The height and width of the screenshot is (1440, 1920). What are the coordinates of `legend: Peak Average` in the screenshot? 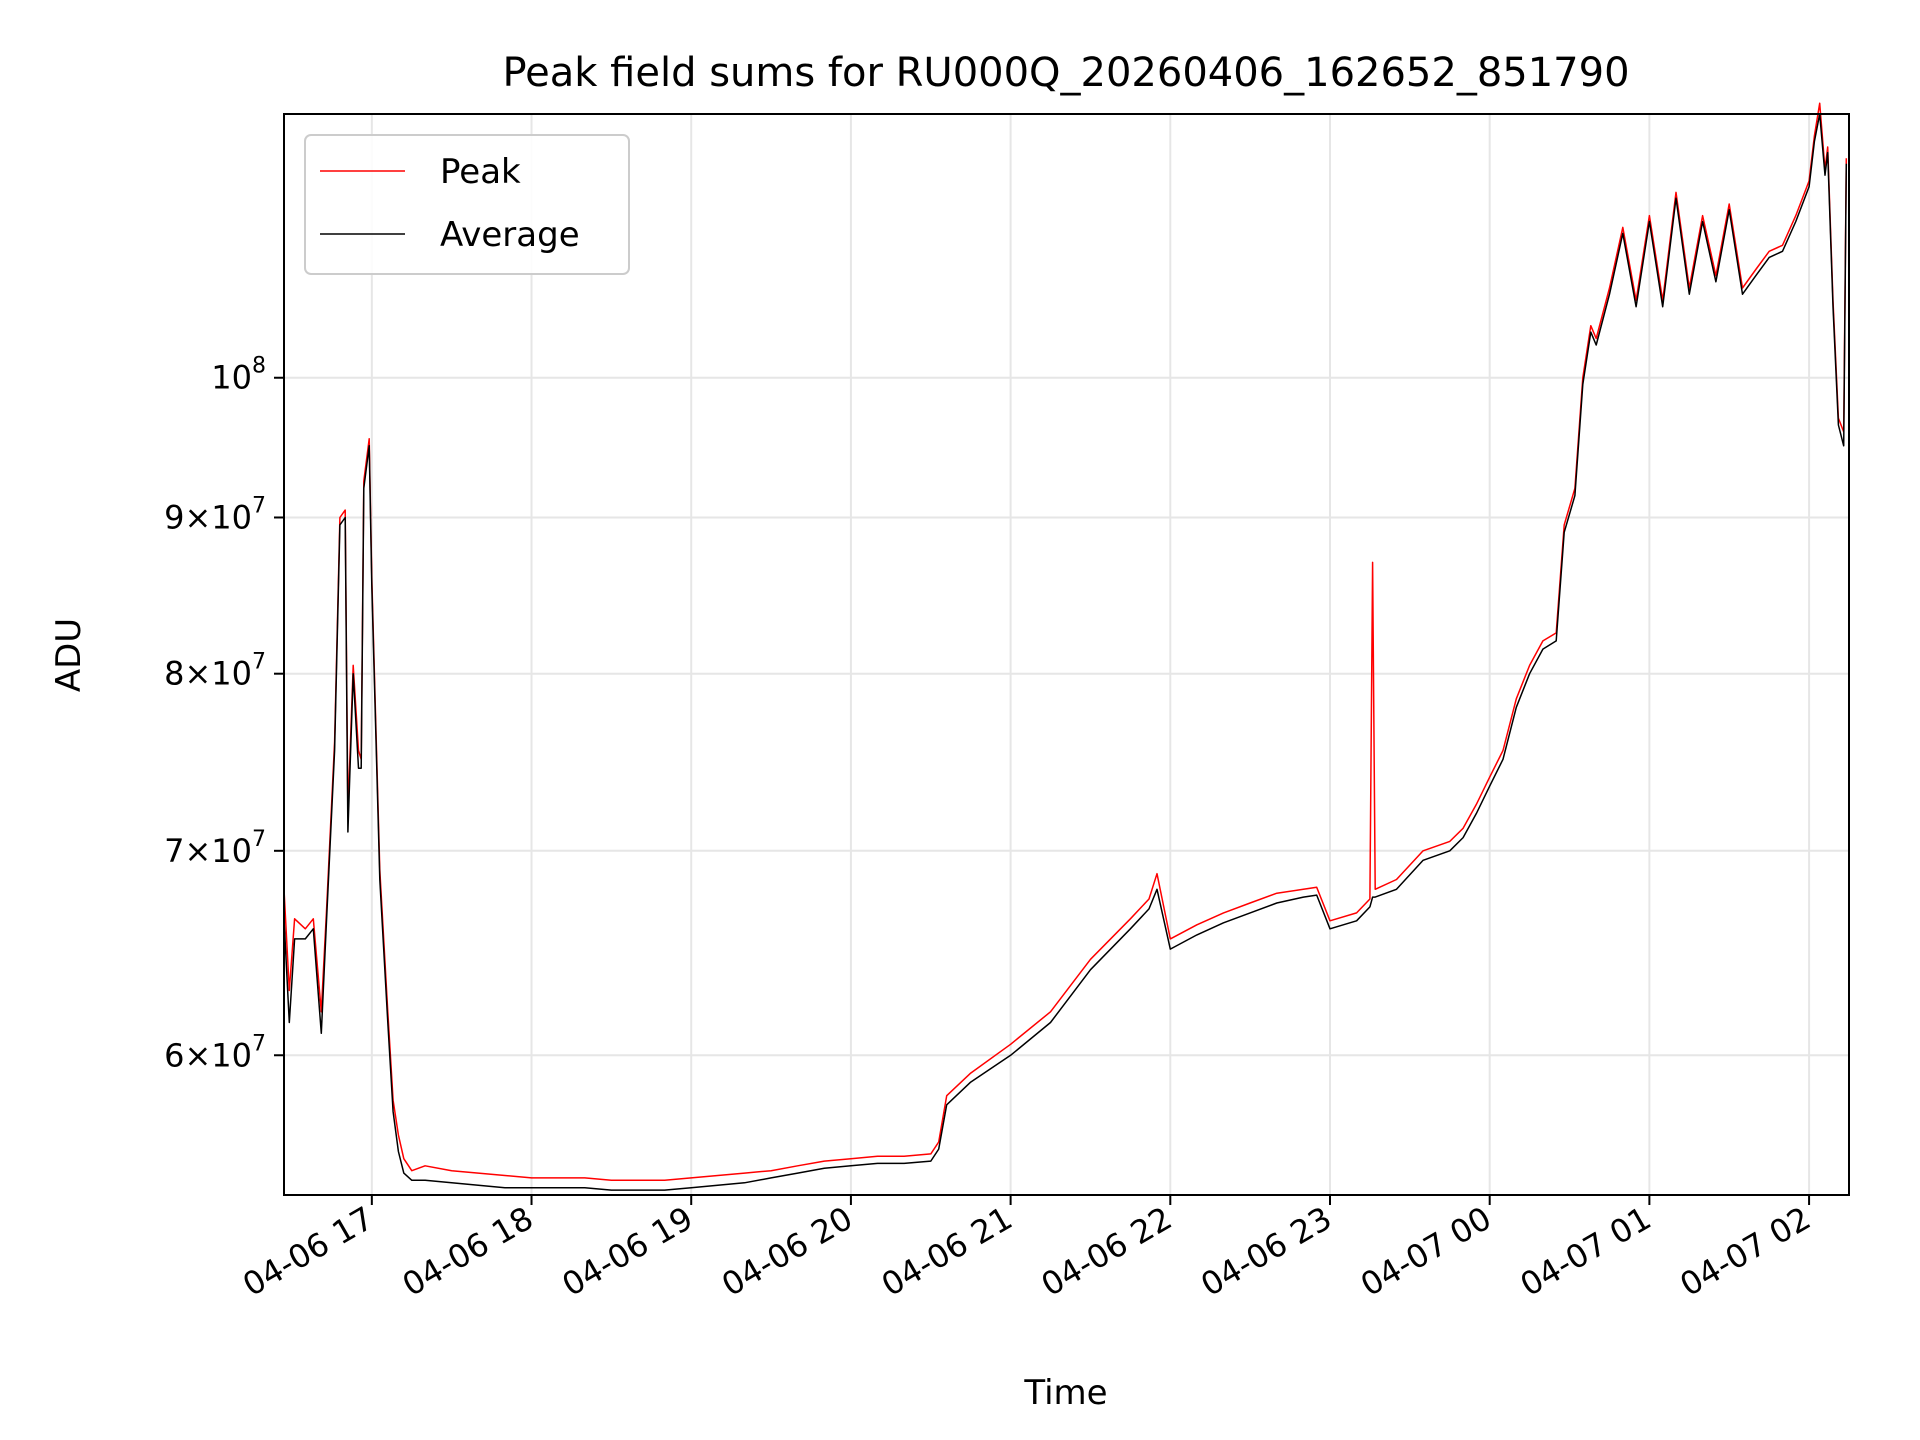 It's located at (467, 204).